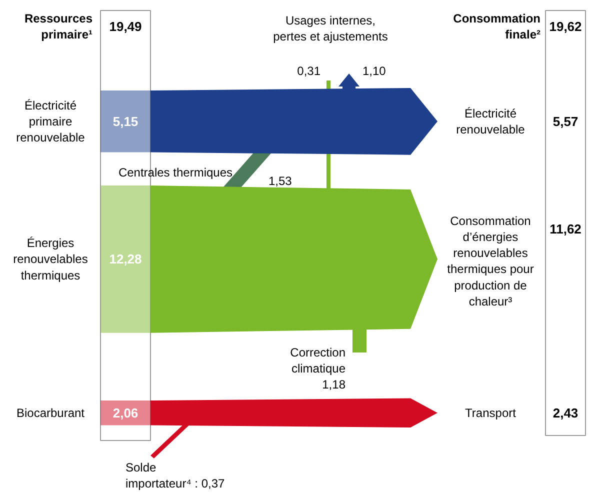  What do you see at coordinates (176, 475) in the screenshot?
I see `text: Solde importateur⁴ : 0,37` at bounding box center [176, 475].